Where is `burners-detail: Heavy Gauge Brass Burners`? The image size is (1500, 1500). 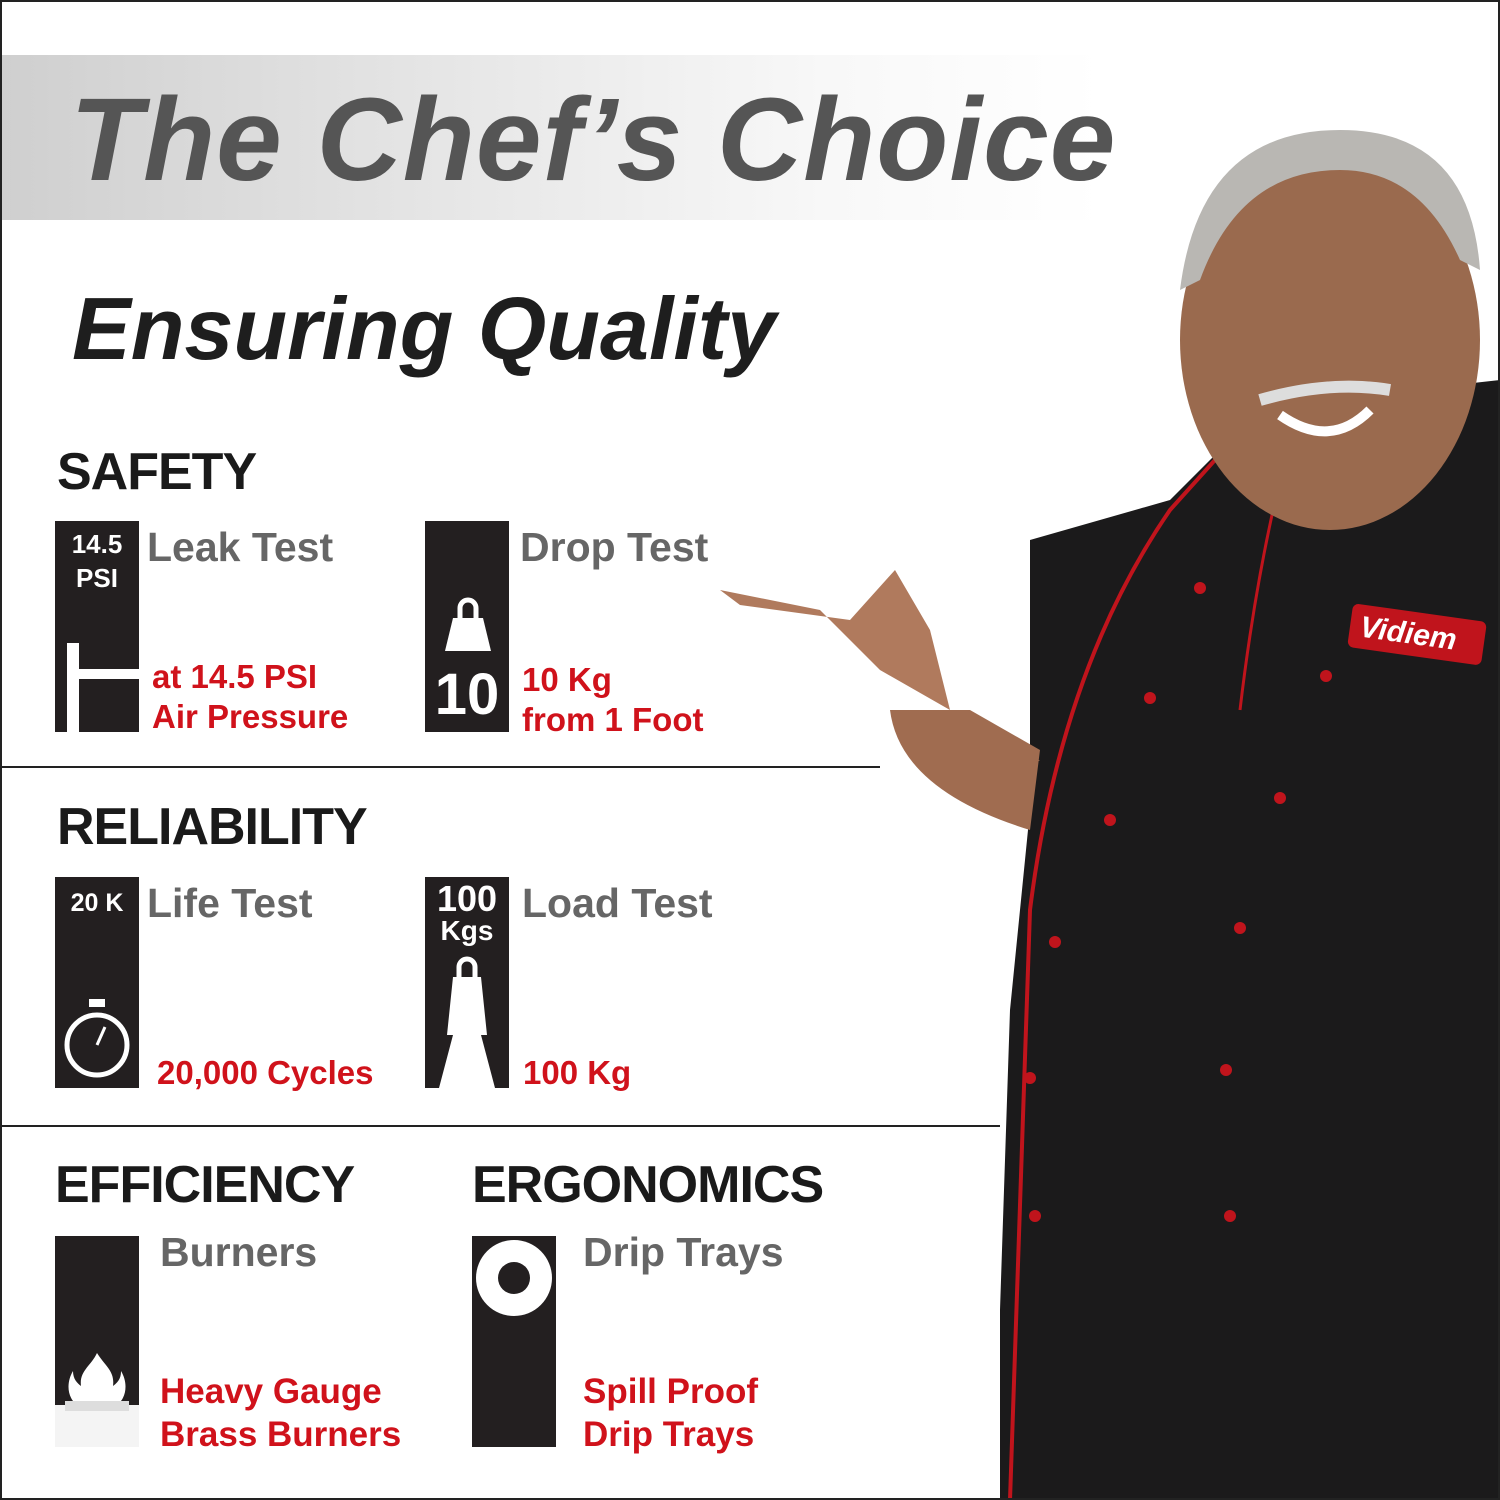
burners-detail: Heavy Gauge Brass Burners is located at coordinates (281, 1413).